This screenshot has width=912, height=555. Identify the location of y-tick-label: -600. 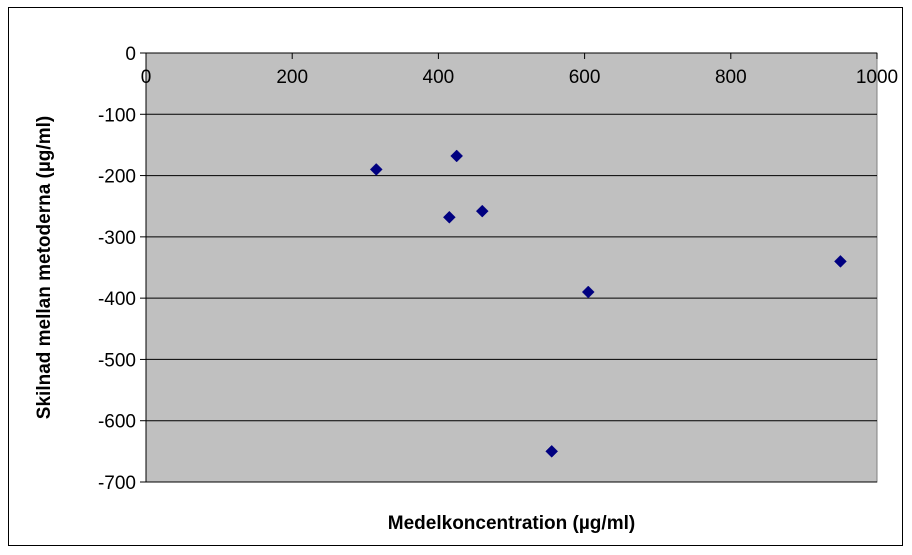
(117, 422).